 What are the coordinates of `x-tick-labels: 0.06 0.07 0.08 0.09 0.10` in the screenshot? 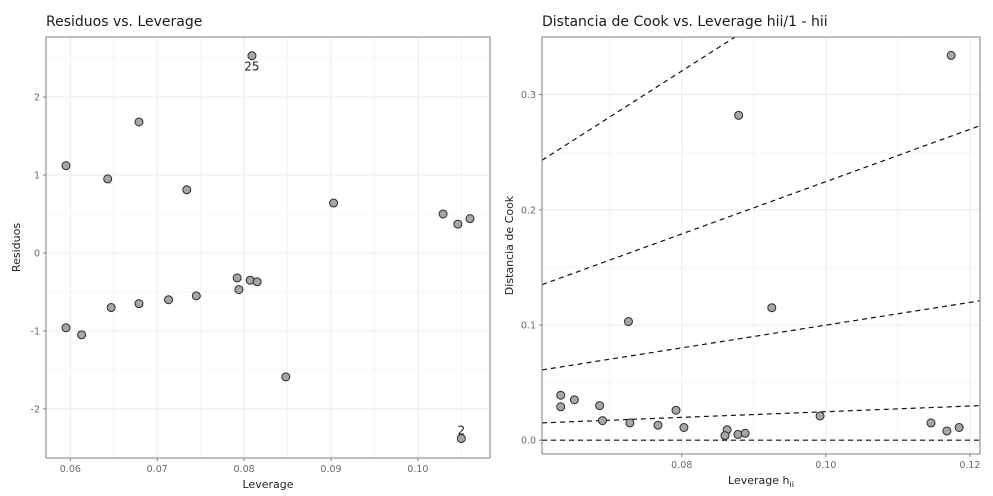 It's located at (244, 466).